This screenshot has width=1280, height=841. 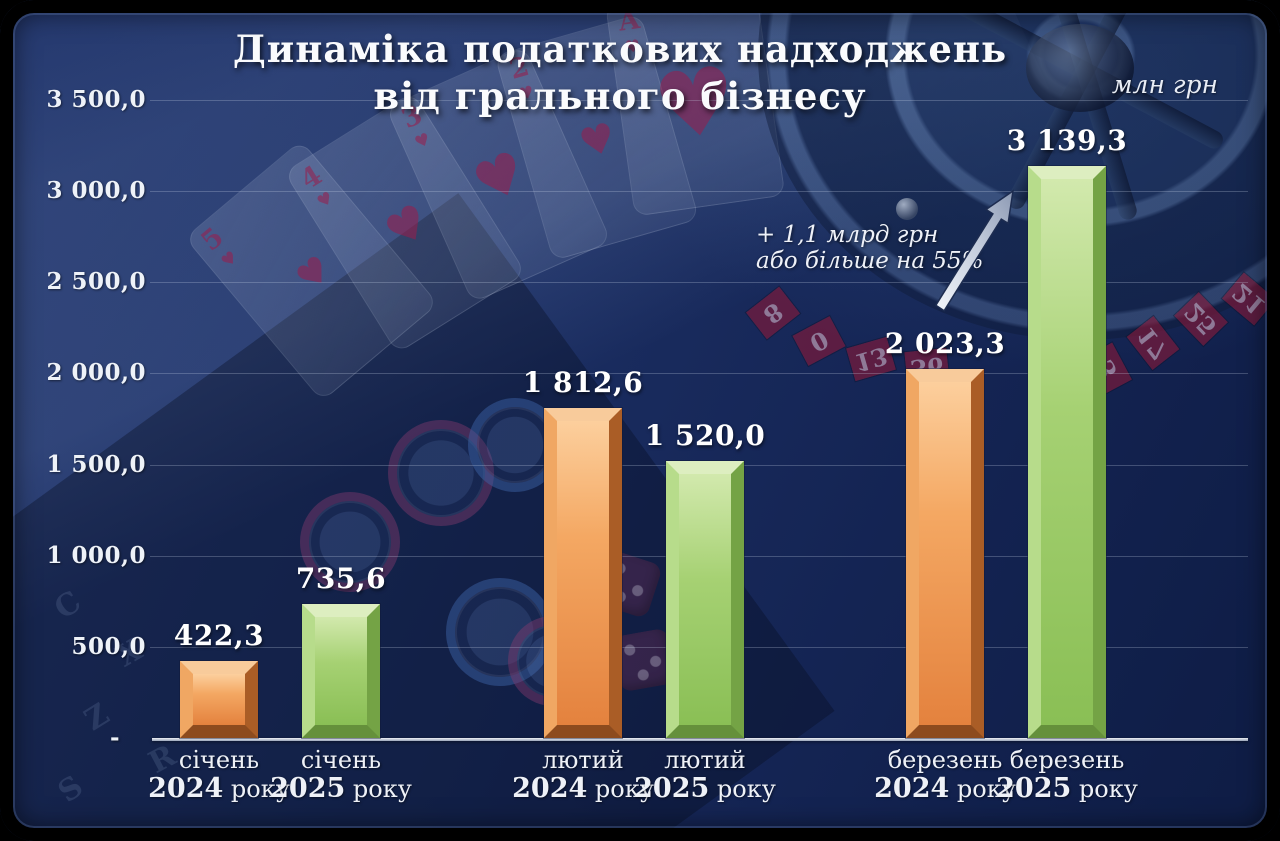 What do you see at coordinates (945, 343) in the screenshot?
I see `bar-value-label: 2 023,3` at bounding box center [945, 343].